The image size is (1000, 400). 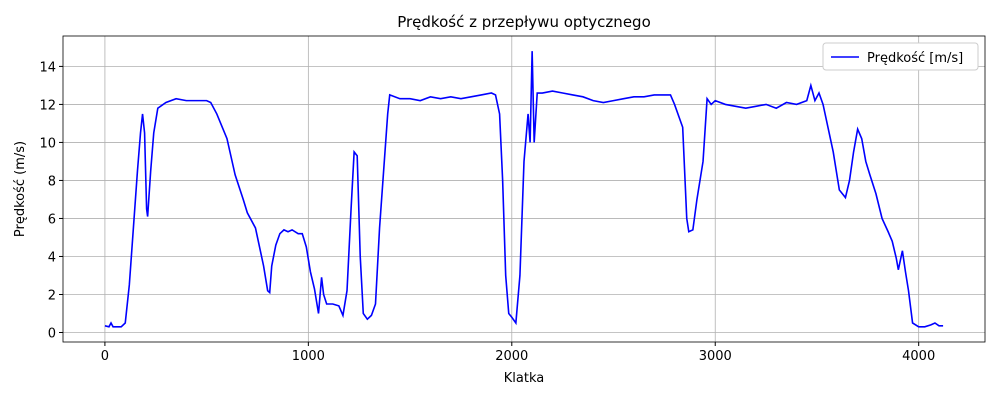 I want to click on y-tick-label: 10, so click(x=47, y=143).